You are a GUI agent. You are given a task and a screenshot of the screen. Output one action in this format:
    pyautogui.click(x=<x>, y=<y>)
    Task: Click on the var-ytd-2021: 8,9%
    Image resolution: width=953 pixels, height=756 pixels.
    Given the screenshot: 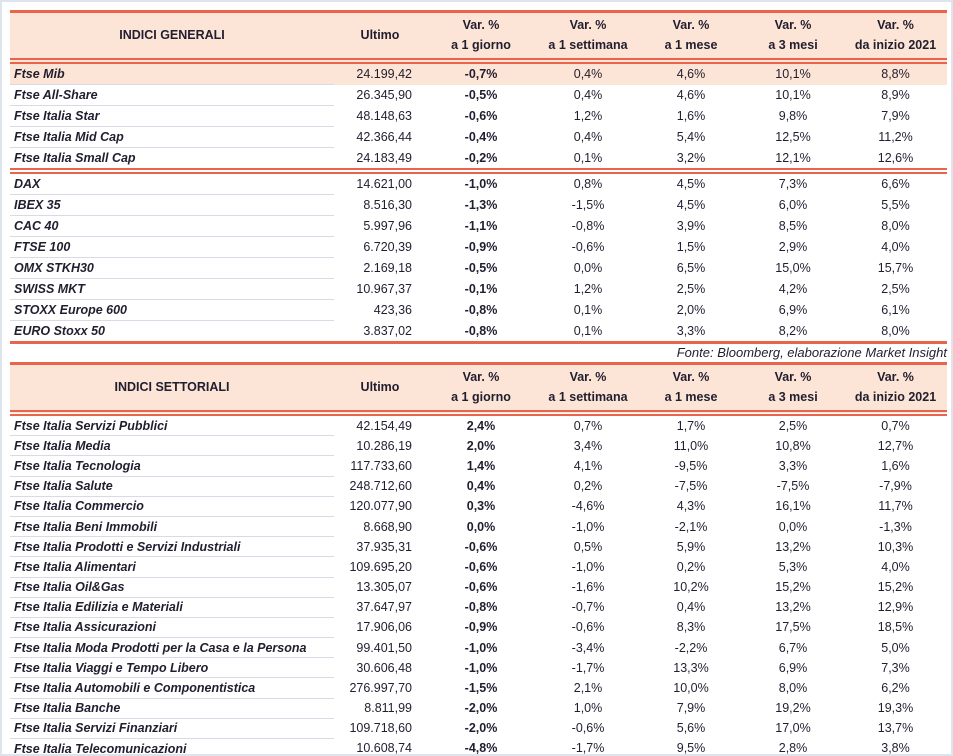 What is the action you would take?
    pyautogui.click(x=895, y=95)
    